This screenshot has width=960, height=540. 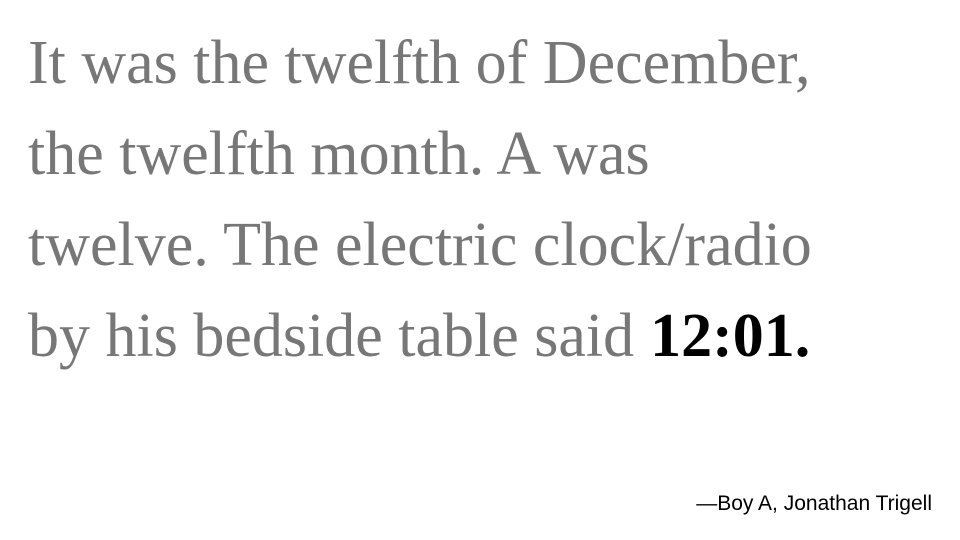 What do you see at coordinates (339, 154) in the screenshot?
I see `quote-line: the twelfth month. A was` at bounding box center [339, 154].